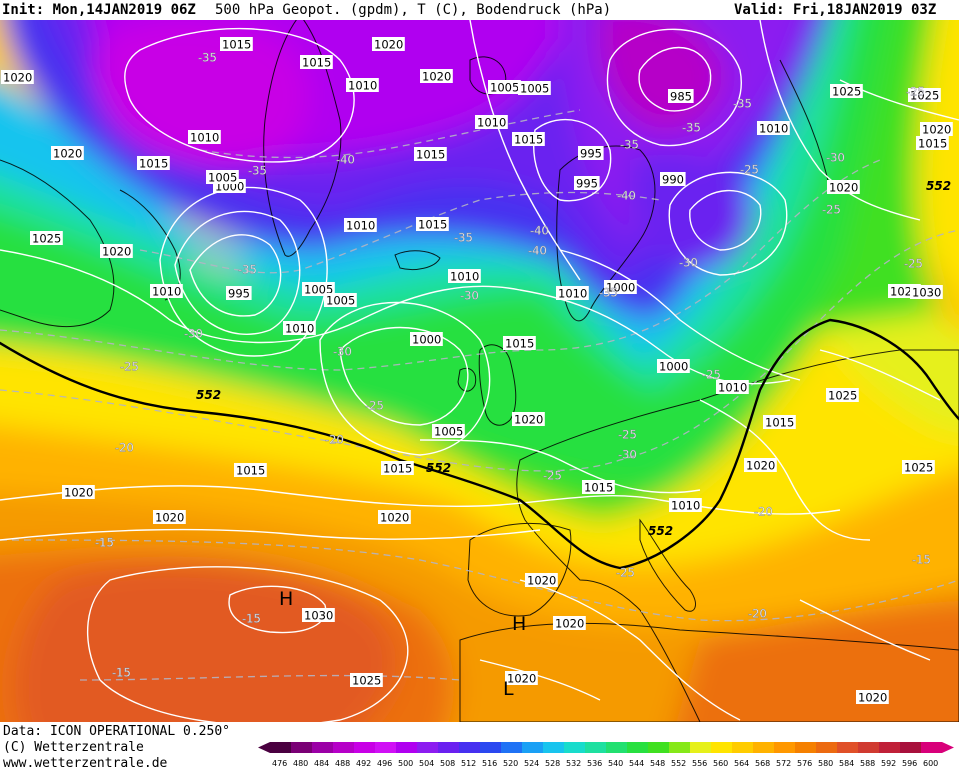 The image size is (959, 774). I want to click on data-source-credit: Data: ICON OPERATIONAL 0.250°, so click(116, 731).